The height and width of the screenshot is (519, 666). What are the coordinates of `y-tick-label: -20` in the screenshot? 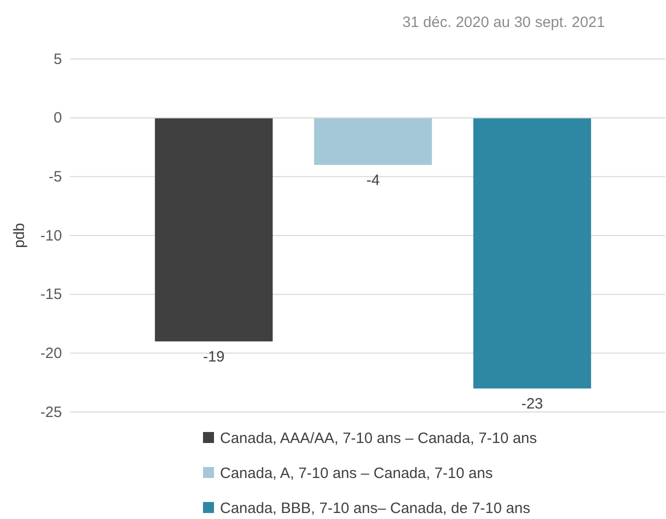 It's located at (51, 353).